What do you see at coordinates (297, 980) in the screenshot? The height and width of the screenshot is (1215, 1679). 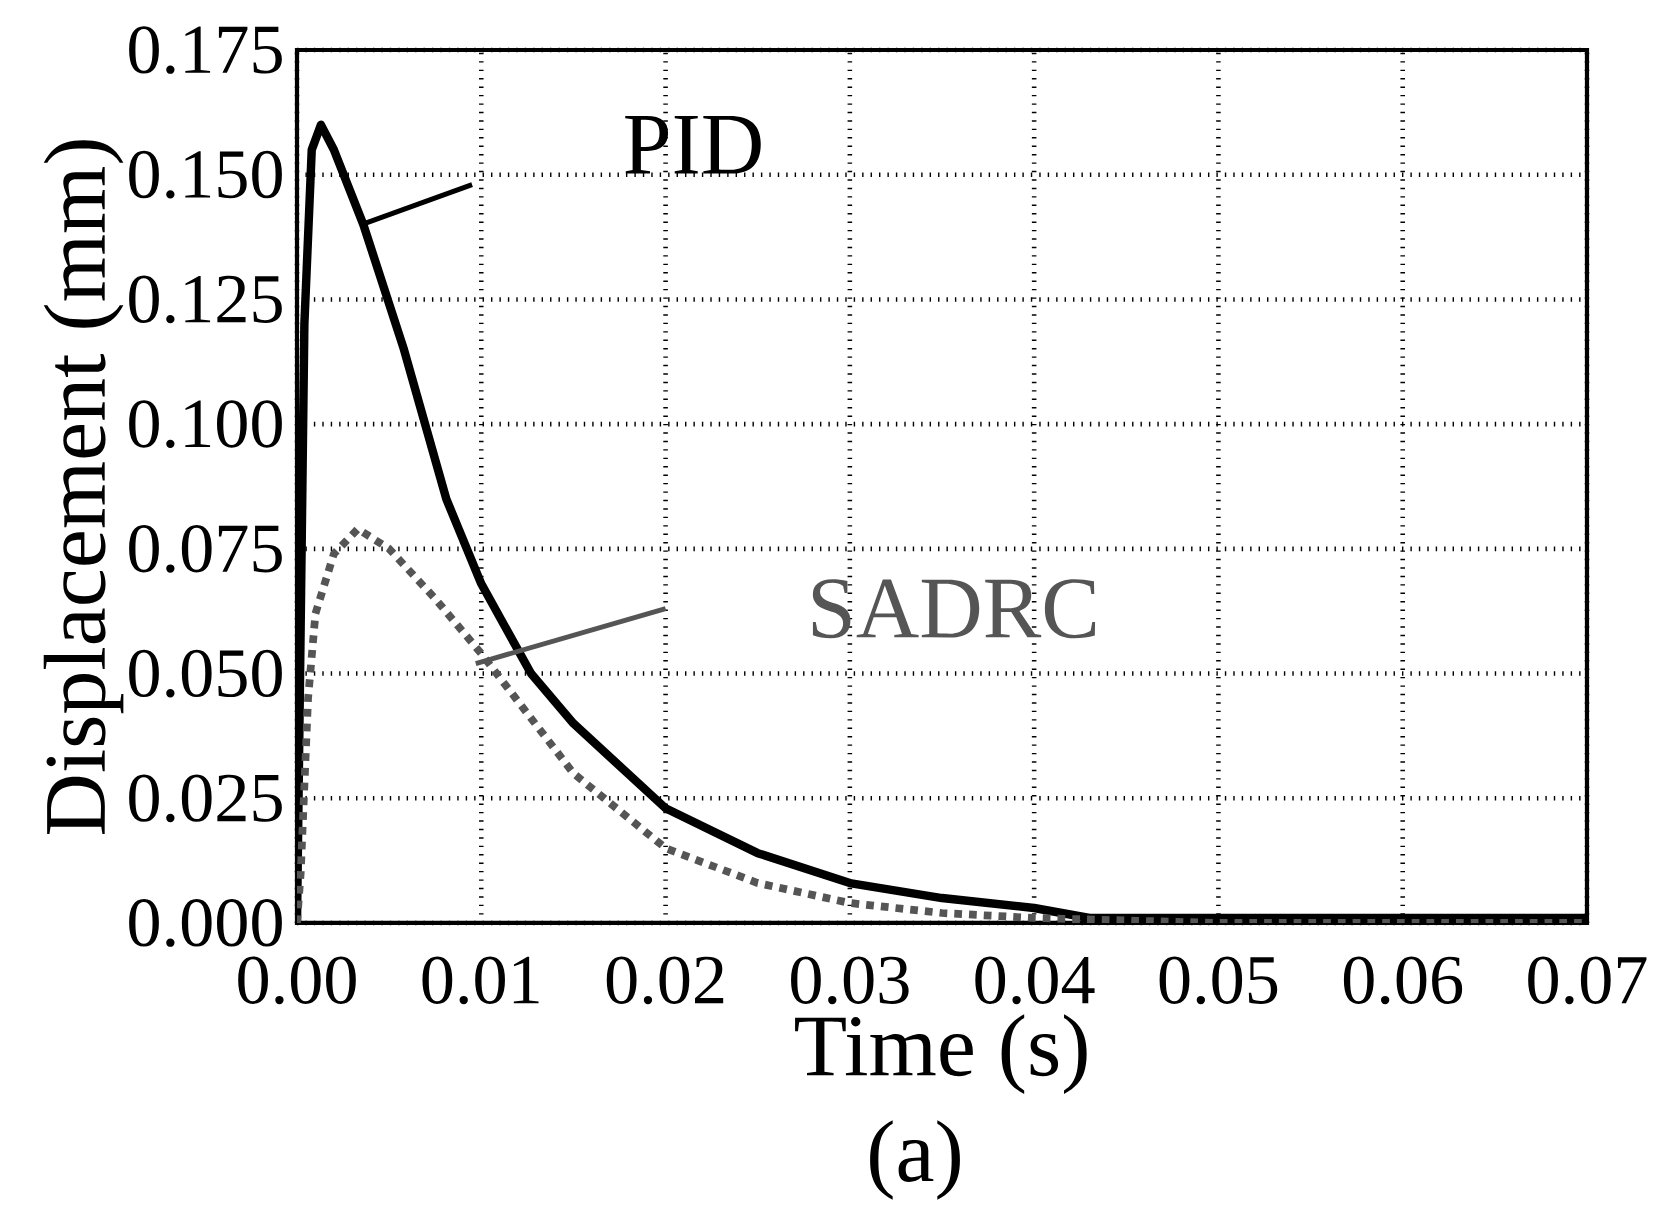 I see `x-tick-label: 0.00` at bounding box center [297, 980].